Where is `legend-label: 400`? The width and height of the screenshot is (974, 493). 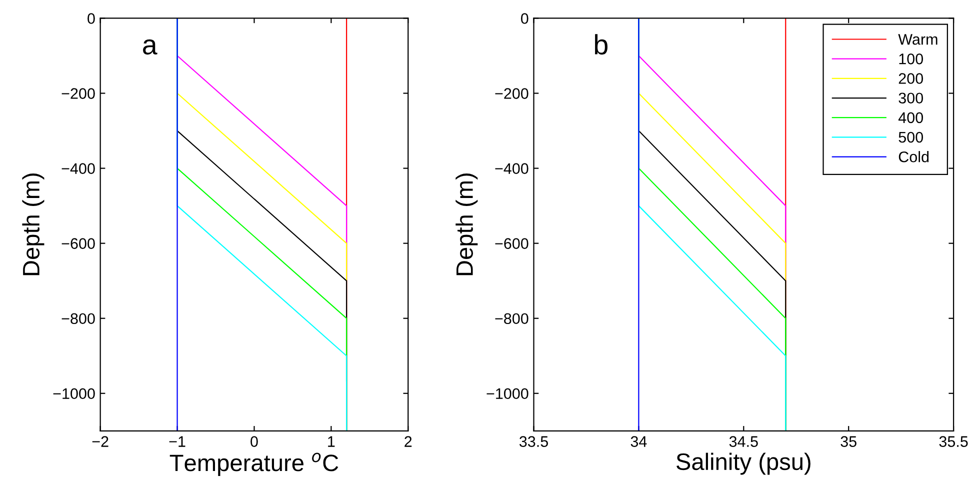
legend-label: 400 is located at coordinates (911, 118).